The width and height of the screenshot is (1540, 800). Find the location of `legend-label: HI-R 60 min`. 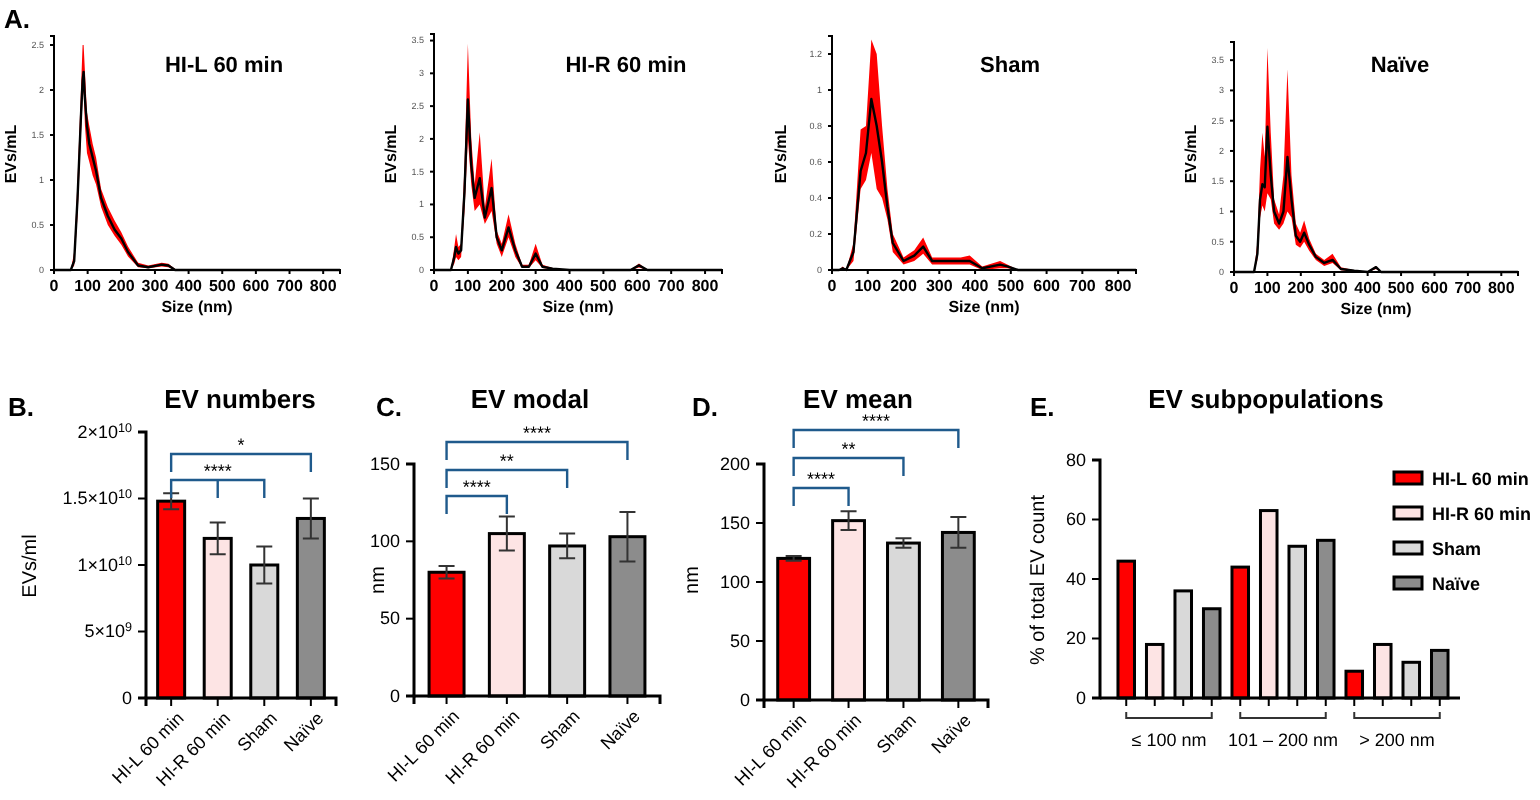

legend-label: HI-R 60 min is located at coordinates (1482, 514).